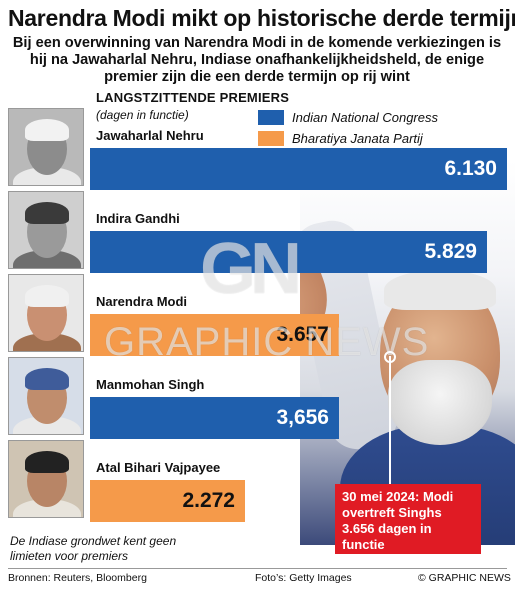 The image size is (515, 589). What do you see at coordinates (302, 417) in the screenshot?
I see `bar-value-label: 3,656` at bounding box center [302, 417].